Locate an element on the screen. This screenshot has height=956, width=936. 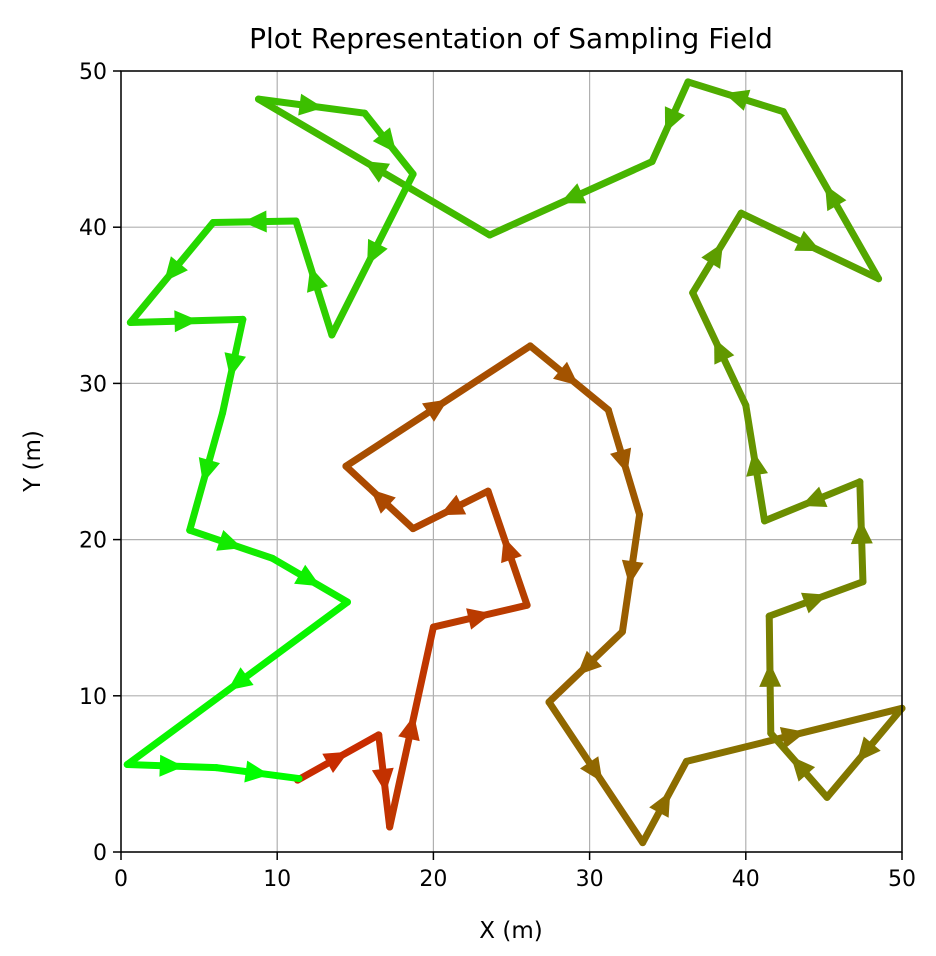
x-axis-label: X (m) is located at coordinates (510, 931).